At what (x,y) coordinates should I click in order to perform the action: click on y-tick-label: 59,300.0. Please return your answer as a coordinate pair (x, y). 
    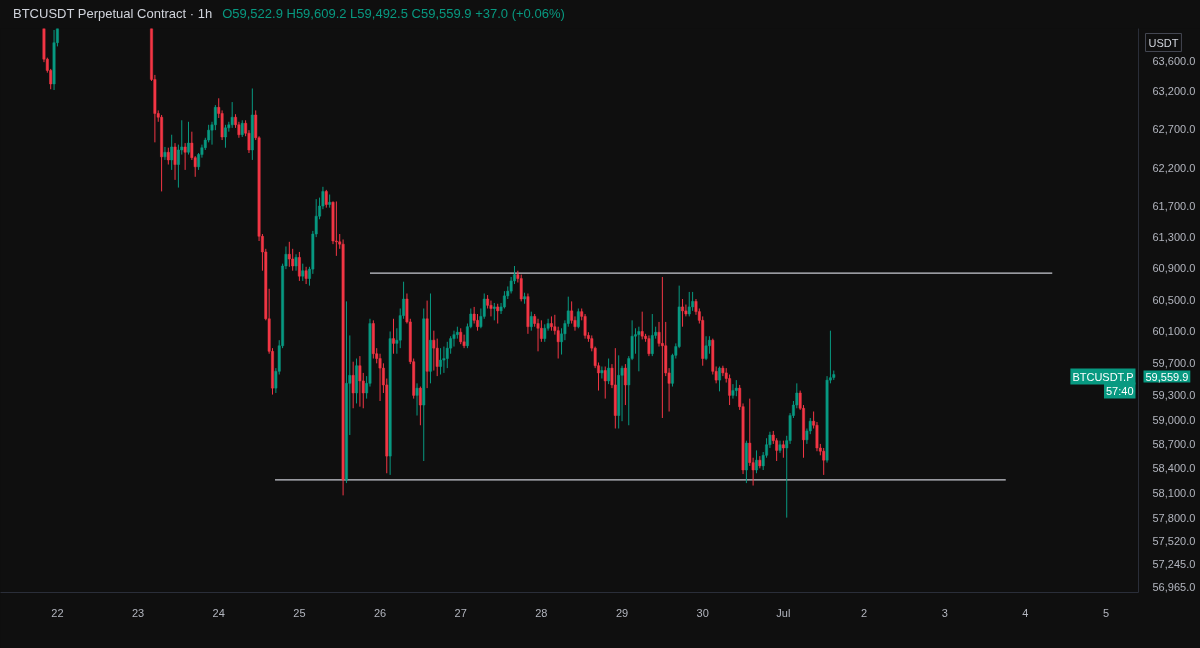
    Looking at the image, I should click on (1174, 395).